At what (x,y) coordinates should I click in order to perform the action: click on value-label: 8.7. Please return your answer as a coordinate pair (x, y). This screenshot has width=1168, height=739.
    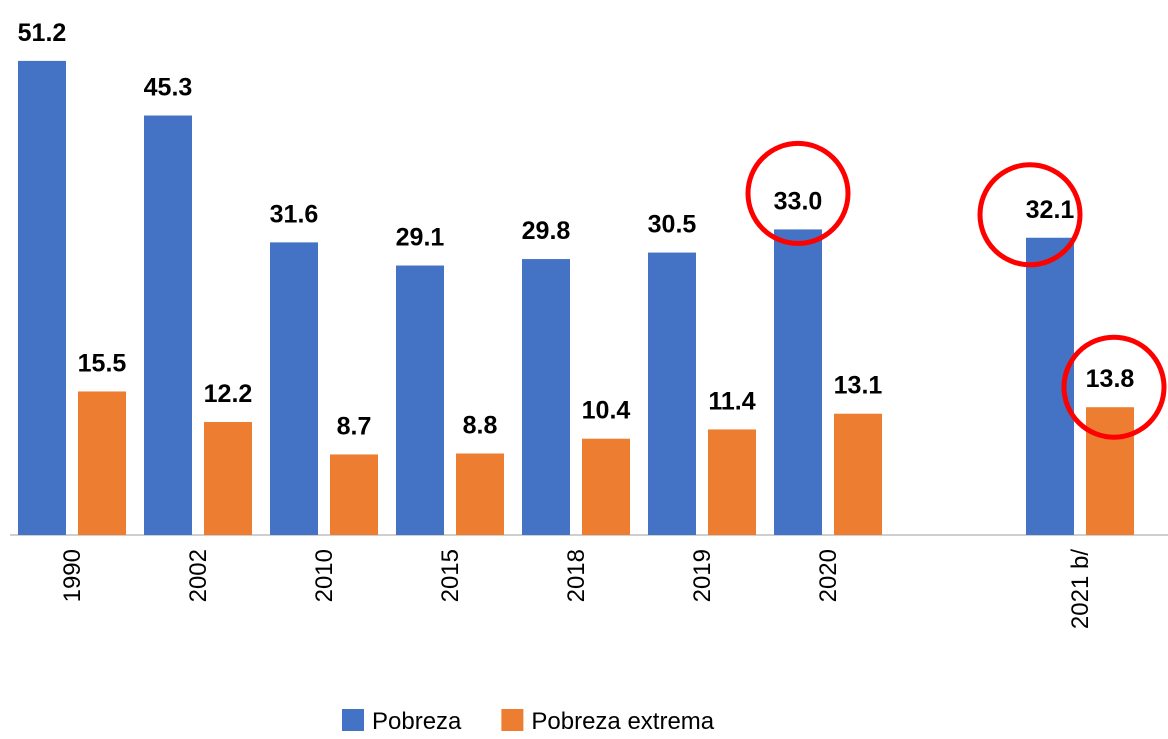
    Looking at the image, I should click on (354, 426).